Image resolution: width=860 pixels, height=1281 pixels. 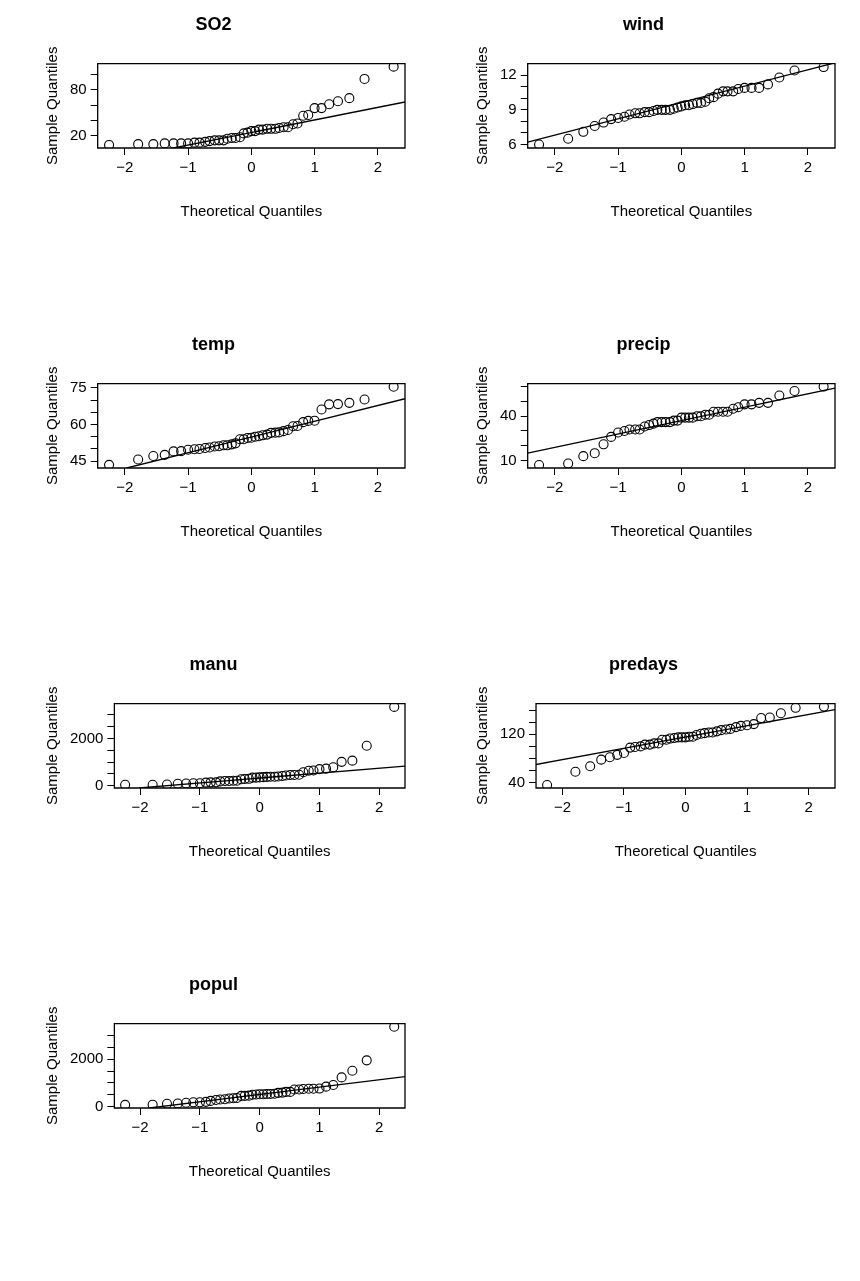 What do you see at coordinates (643, 23) in the screenshot?
I see `chart-title: wind` at bounding box center [643, 23].